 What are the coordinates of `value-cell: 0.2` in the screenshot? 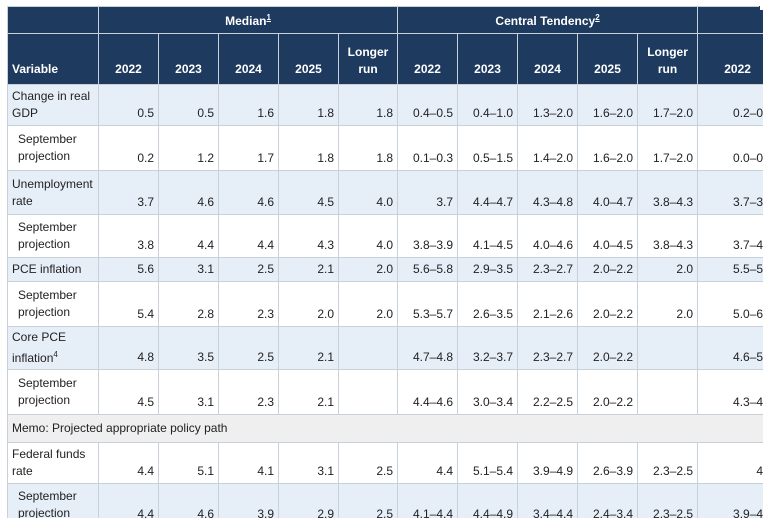 It's located at (128, 148).